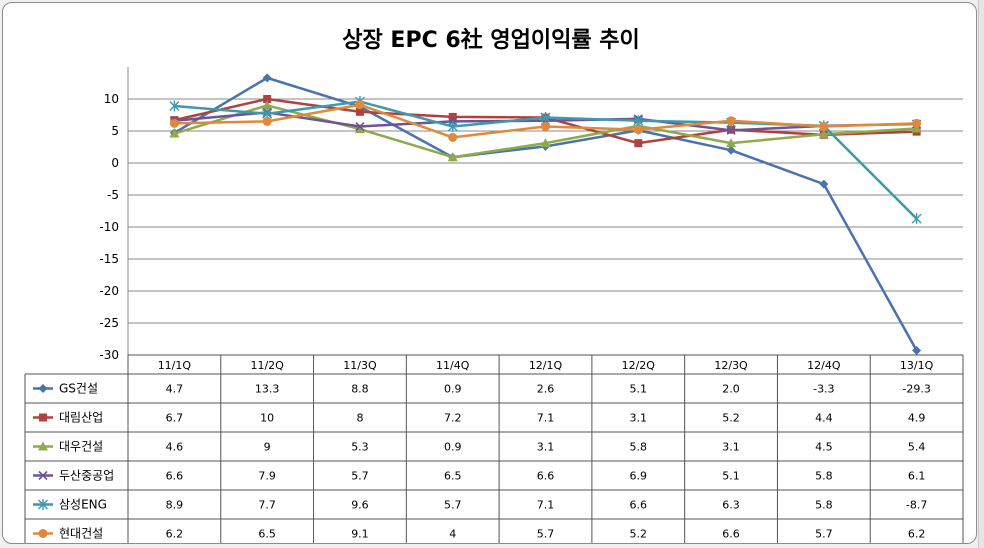 This screenshot has width=984, height=548. What do you see at coordinates (546, 365) in the screenshot?
I see `x-tick-label: 12/1Q` at bounding box center [546, 365].